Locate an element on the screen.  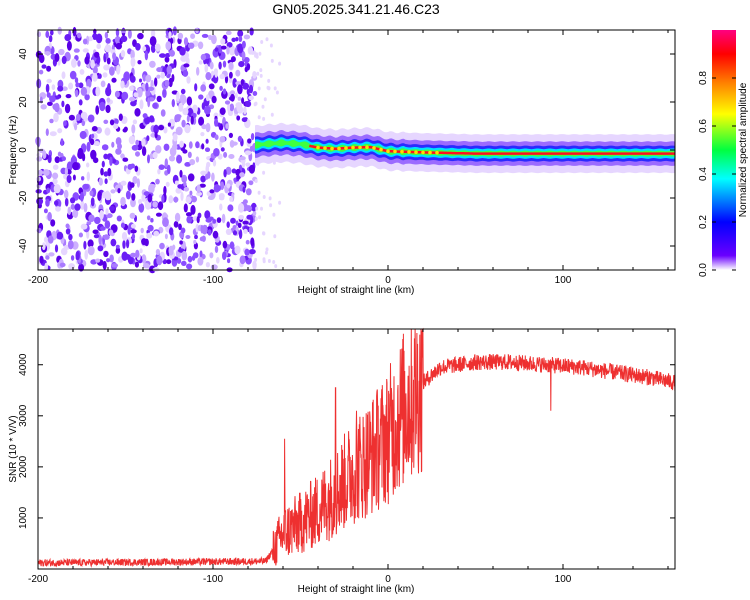
y-tick-label: 40 is located at coordinates (23, 54).